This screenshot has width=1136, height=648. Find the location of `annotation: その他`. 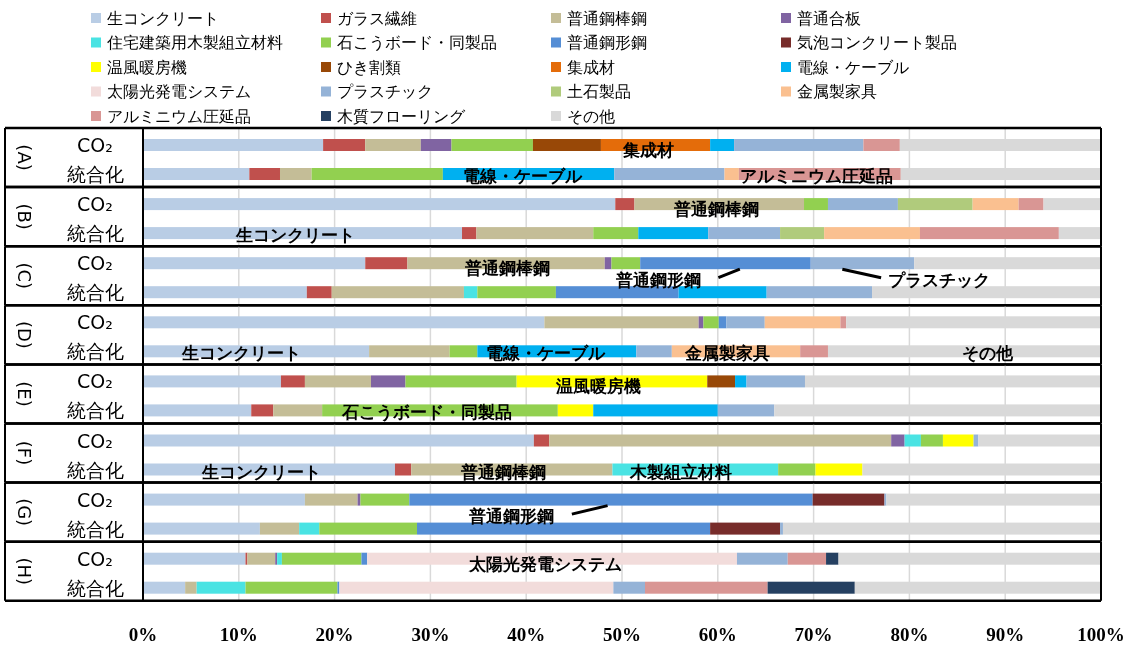

annotation: その他 is located at coordinates (988, 353).